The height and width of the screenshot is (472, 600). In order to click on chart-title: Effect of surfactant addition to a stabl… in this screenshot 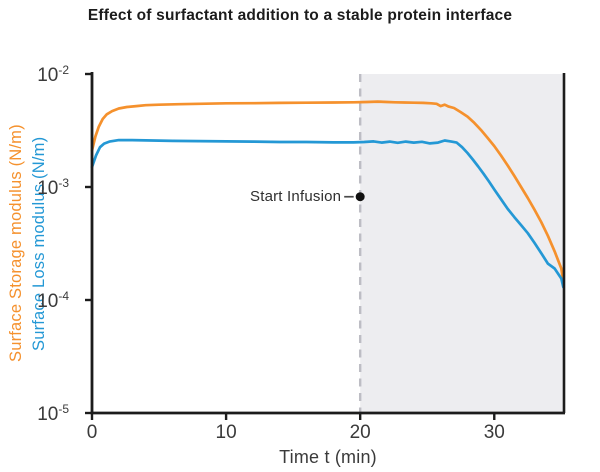, I will do `click(300, 15)`.